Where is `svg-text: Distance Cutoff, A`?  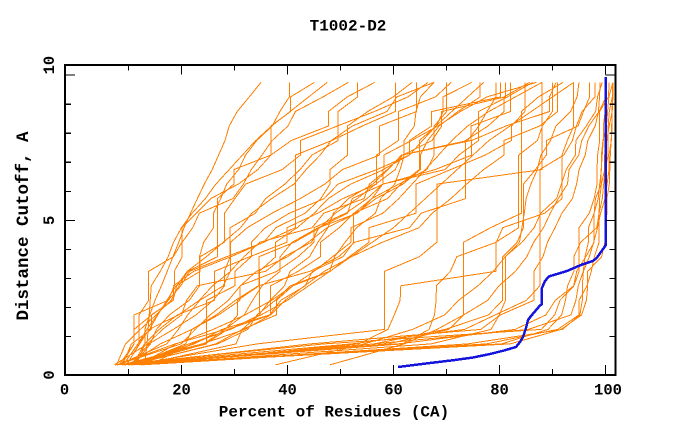
svg-text: Distance Cutoff, A is located at coordinates (24, 226).